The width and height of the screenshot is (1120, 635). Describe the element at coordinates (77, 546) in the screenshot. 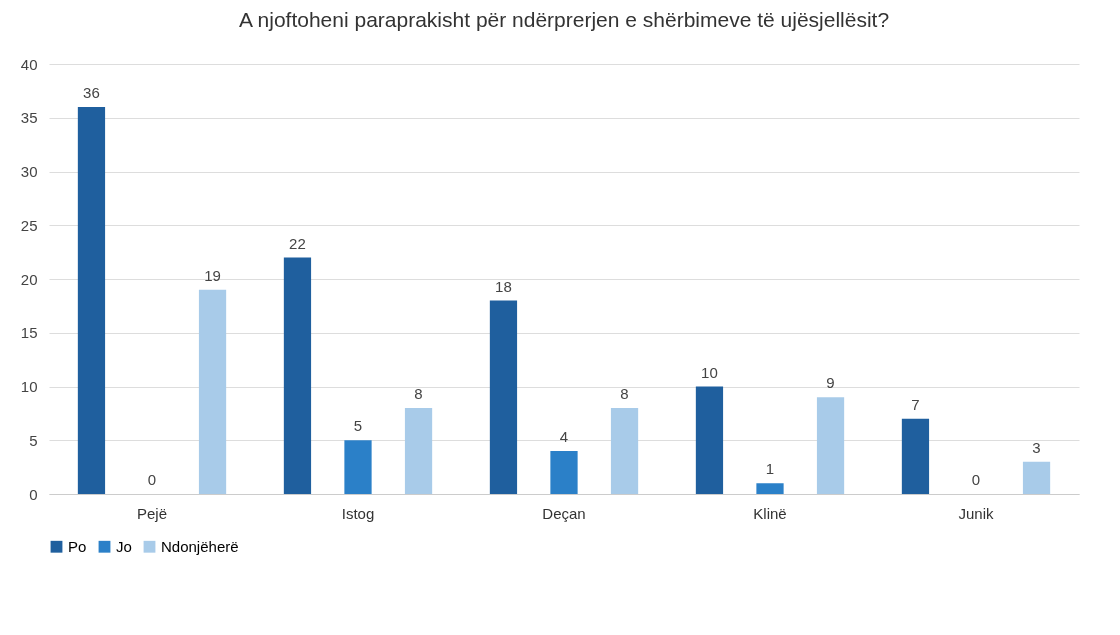

I see `legend-label: Po` at that location.